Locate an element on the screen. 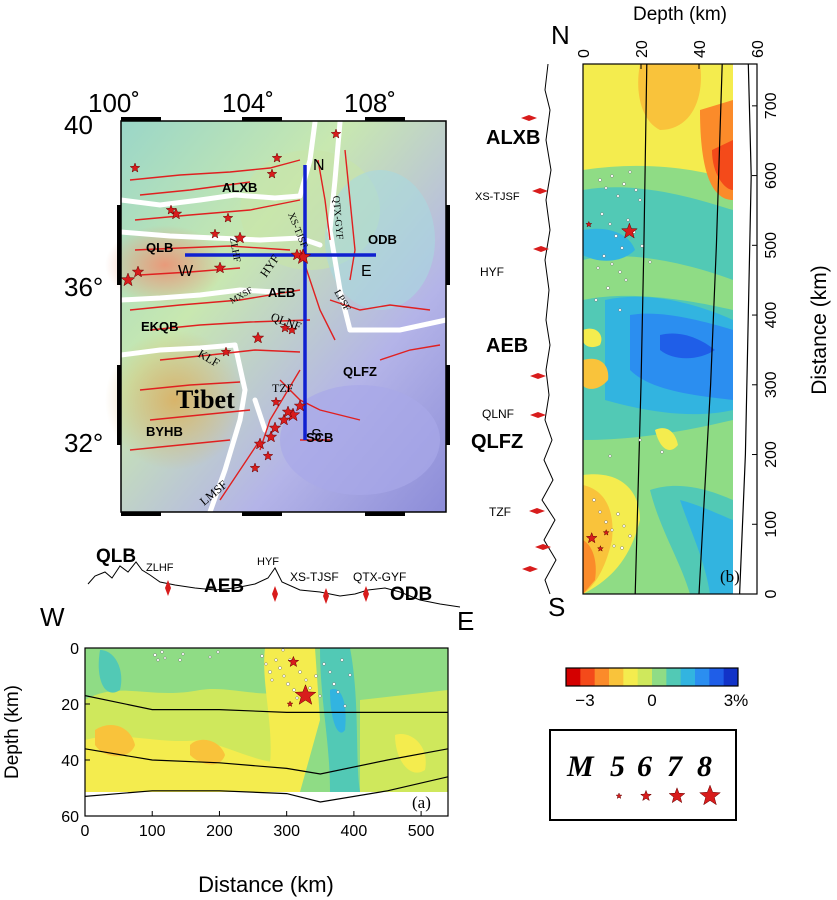 Image resolution: width=837 pixels, height=900 pixels. label-aeb-b: AEB is located at coordinates (507, 346).